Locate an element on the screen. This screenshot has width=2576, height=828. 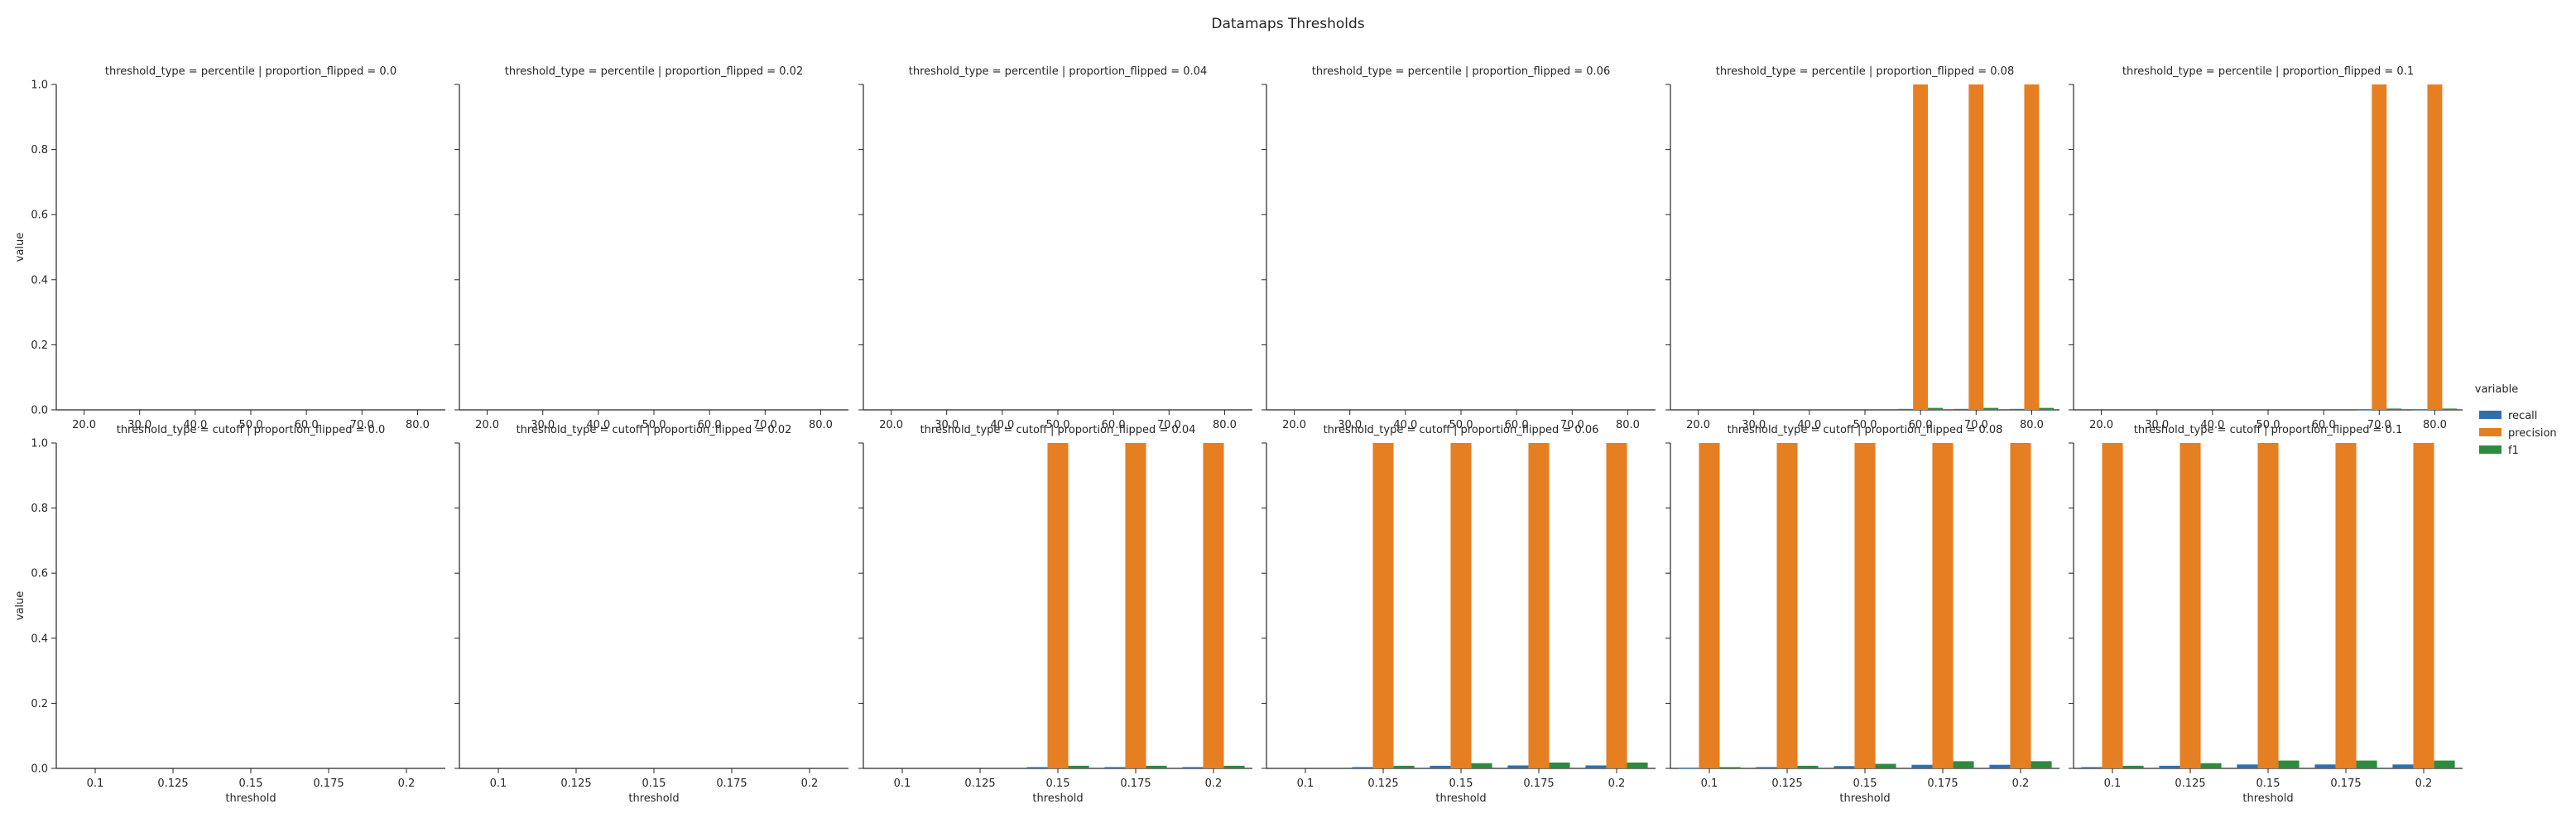
legend-title: variable is located at coordinates (2496, 389).